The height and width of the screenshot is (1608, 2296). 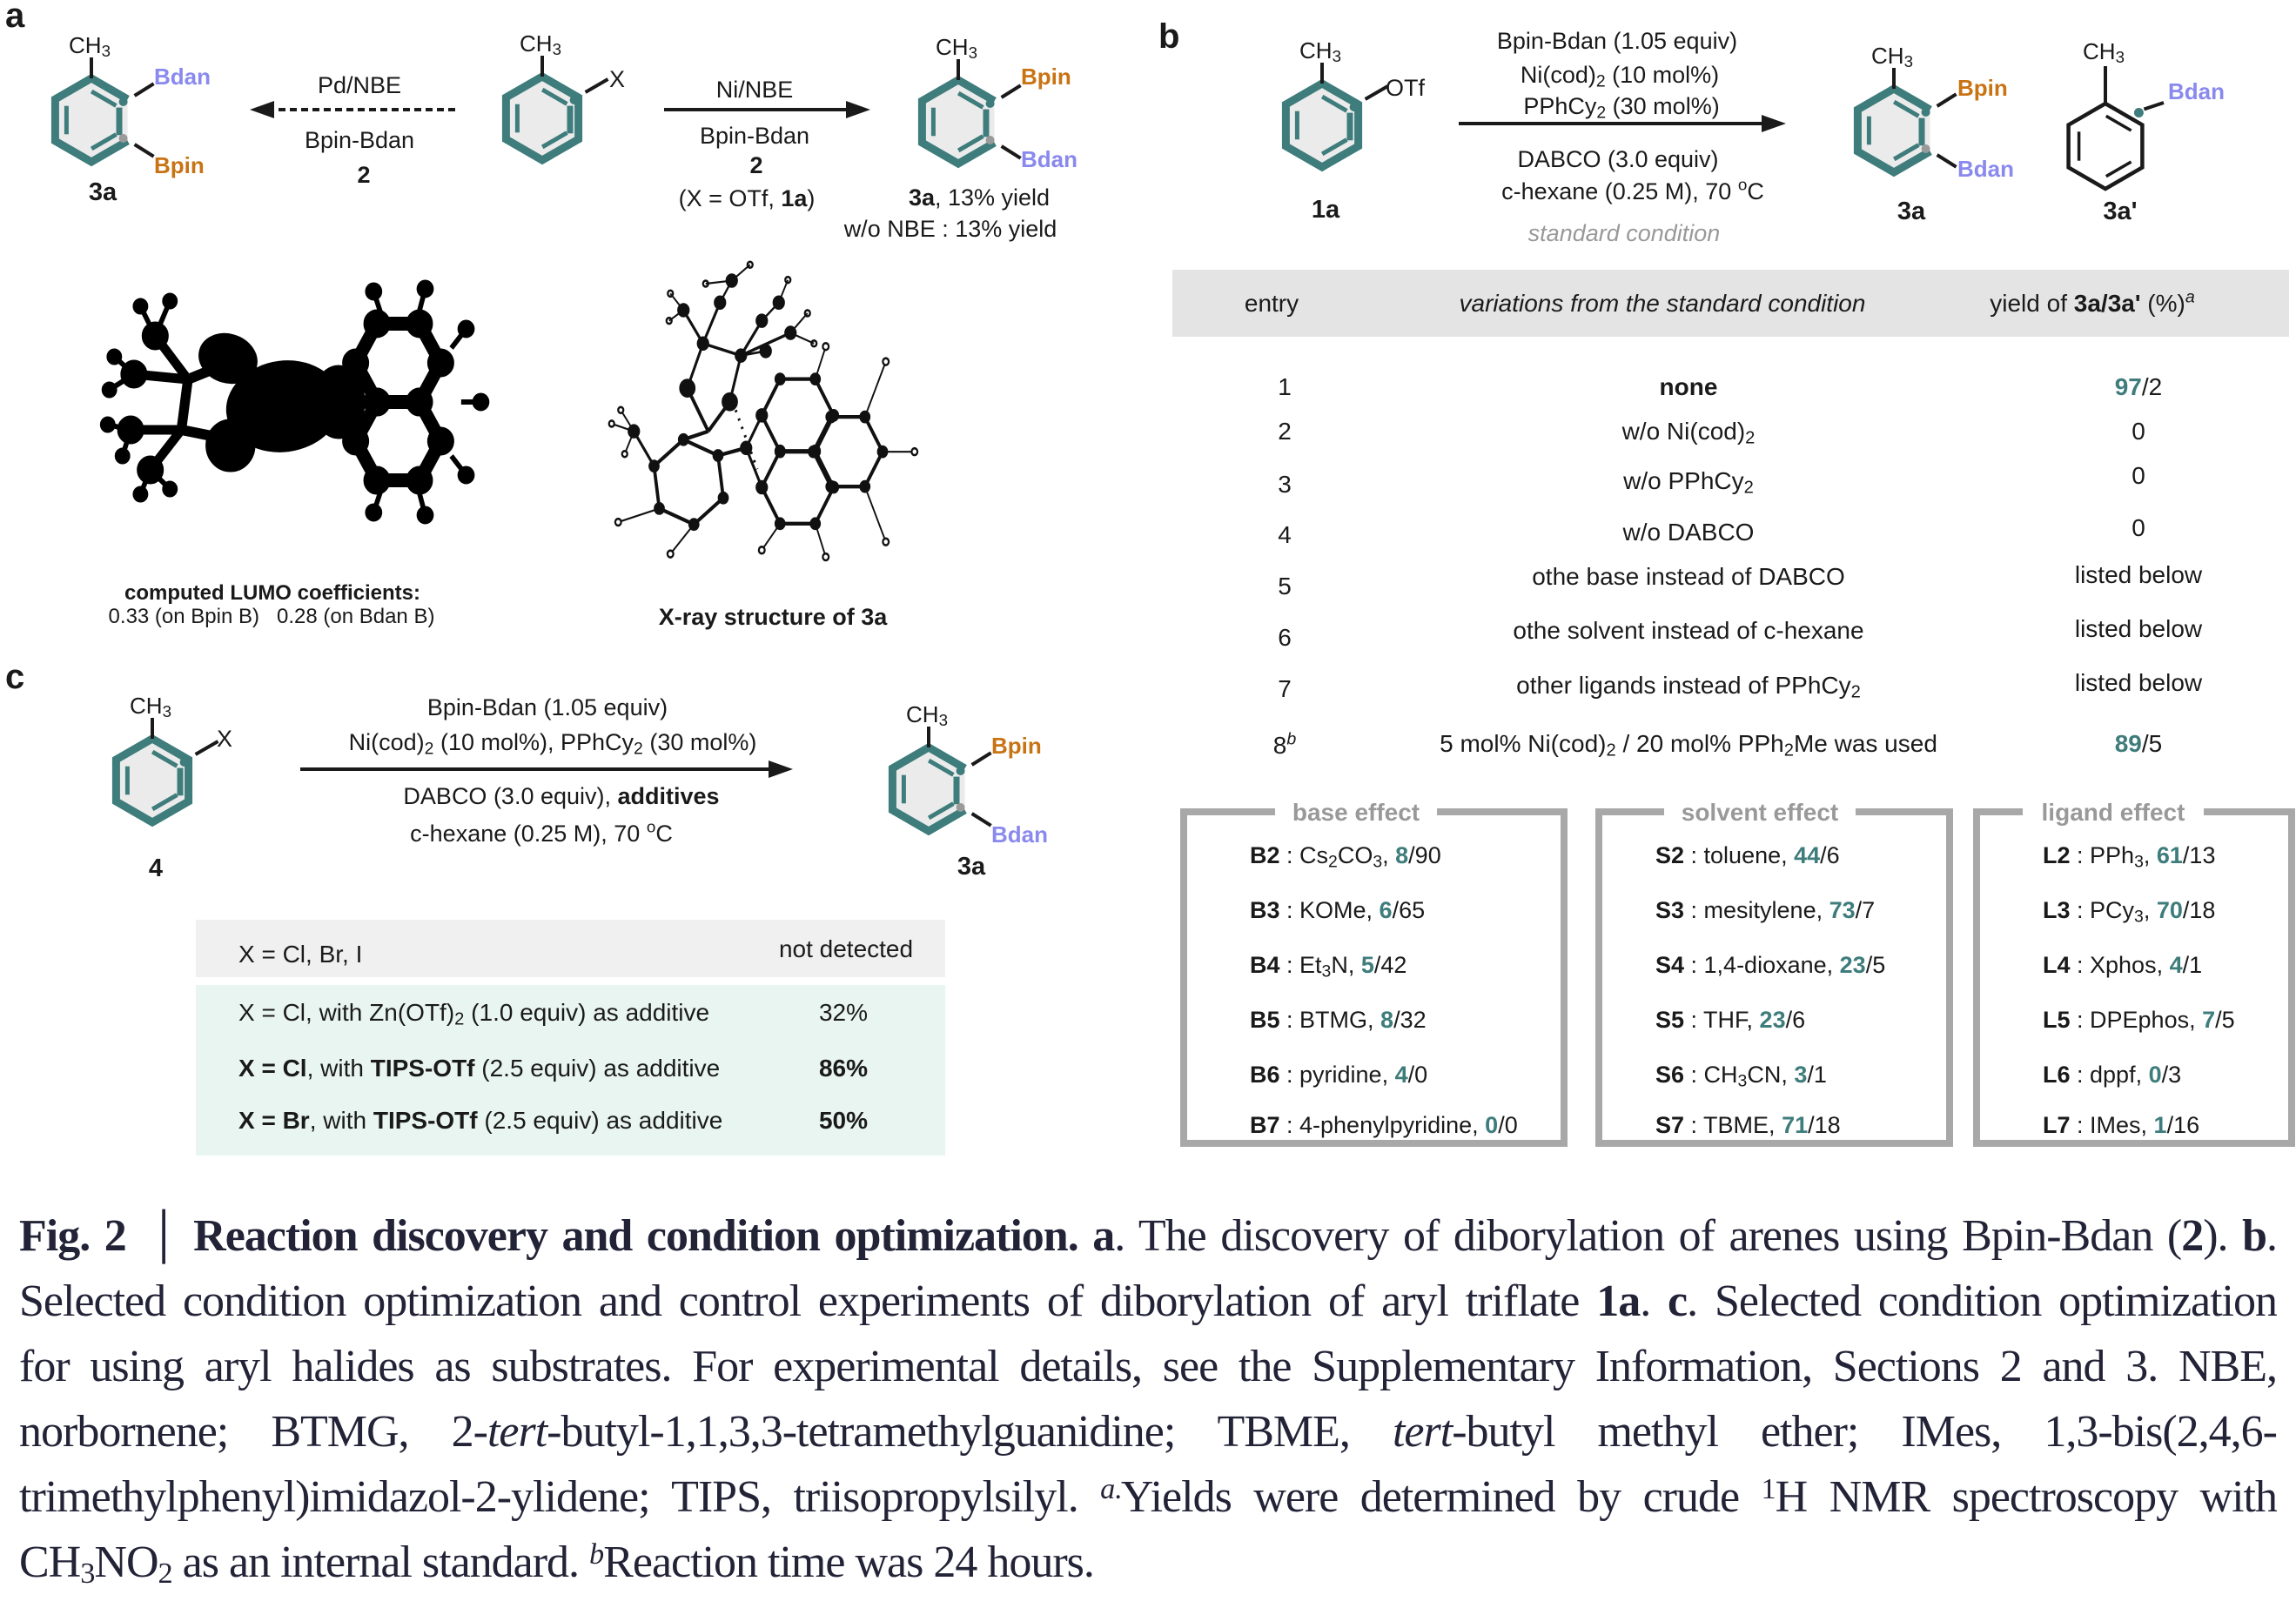 What do you see at coordinates (1748, 1125) in the screenshot?
I see `svg-text: S7 : TBME, 71/18` at bounding box center [1748, 1125].